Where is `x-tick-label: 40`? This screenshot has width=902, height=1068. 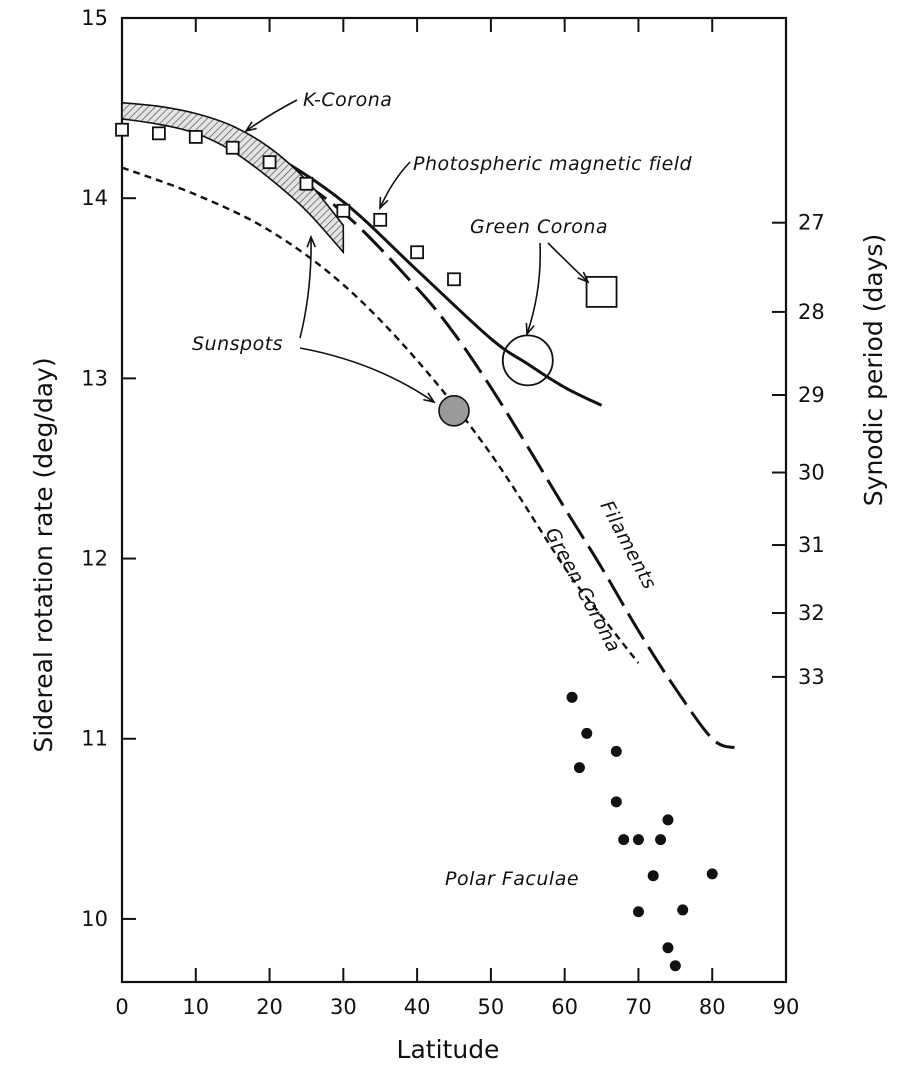
x-tick-label: 40 is located at coordinates (417, 1007).